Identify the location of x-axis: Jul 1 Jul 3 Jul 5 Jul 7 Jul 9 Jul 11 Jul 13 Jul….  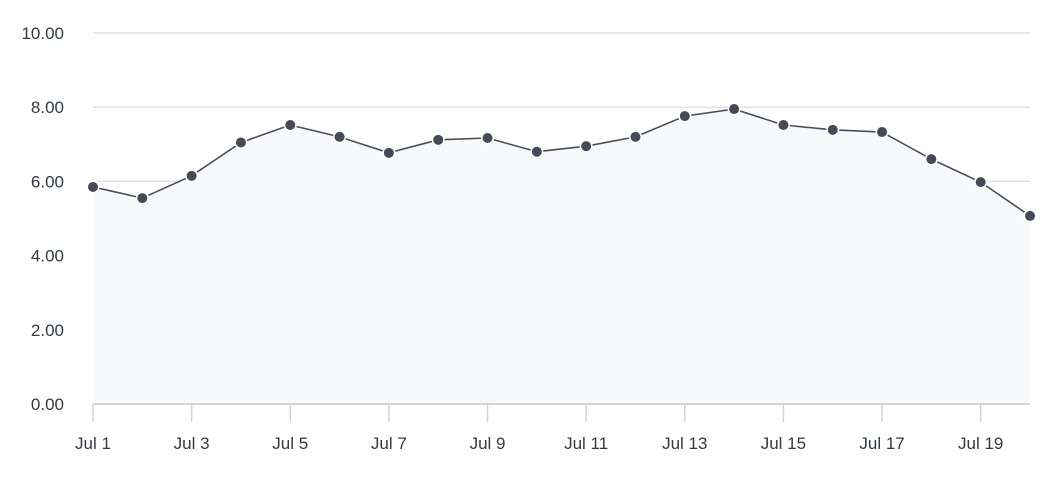
(539, 428).